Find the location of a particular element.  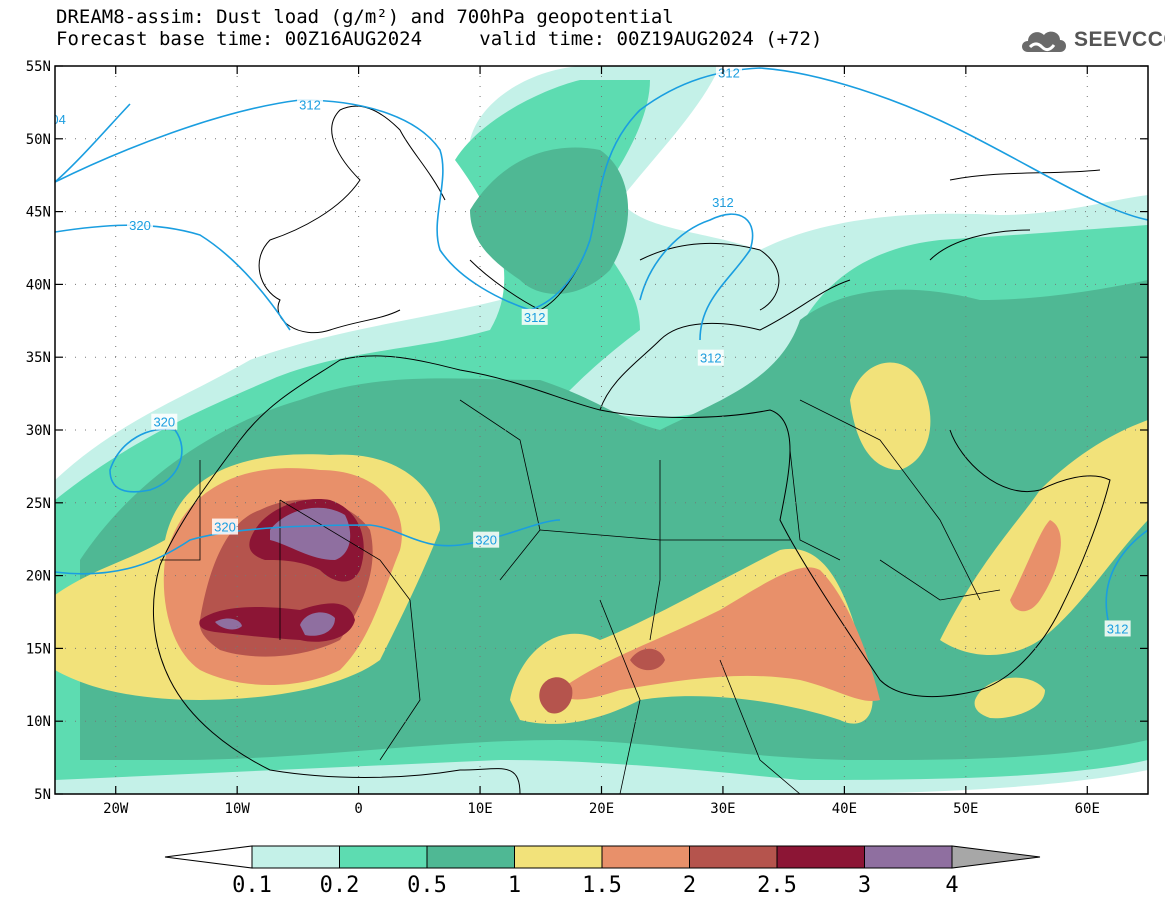

colorbar-level-label: 0.2 is located at coordinates (340, 885).